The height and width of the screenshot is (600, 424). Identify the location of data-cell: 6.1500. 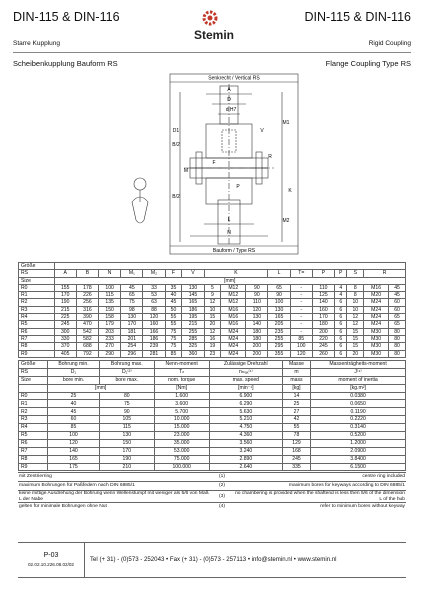
(358, 467).